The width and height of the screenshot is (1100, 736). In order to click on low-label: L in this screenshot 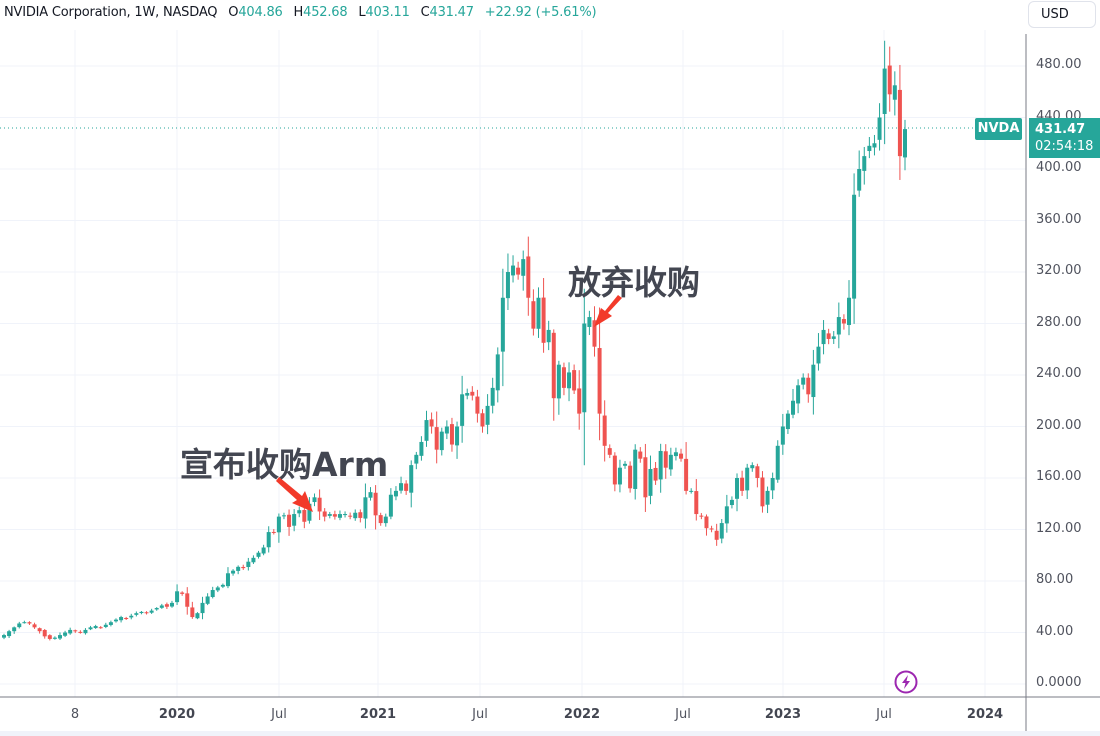, I will do `click(362, 12)`.